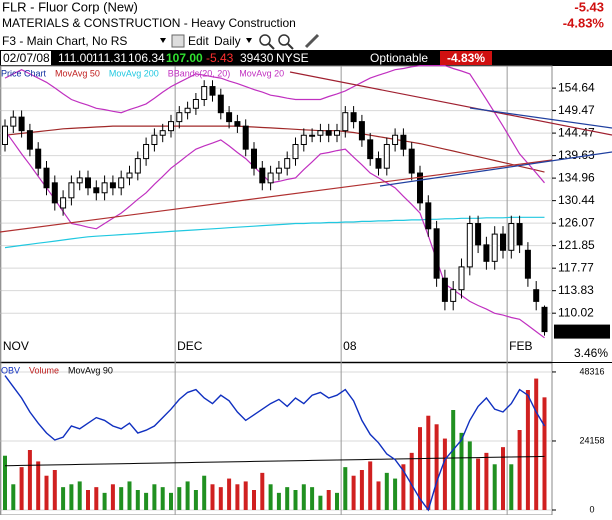 This screenshot has height=520, width=612. What do you see at coordinates (257, 58) in the screenshot?
I see `quote-volume: 39430` at bounding box center [257, 58].